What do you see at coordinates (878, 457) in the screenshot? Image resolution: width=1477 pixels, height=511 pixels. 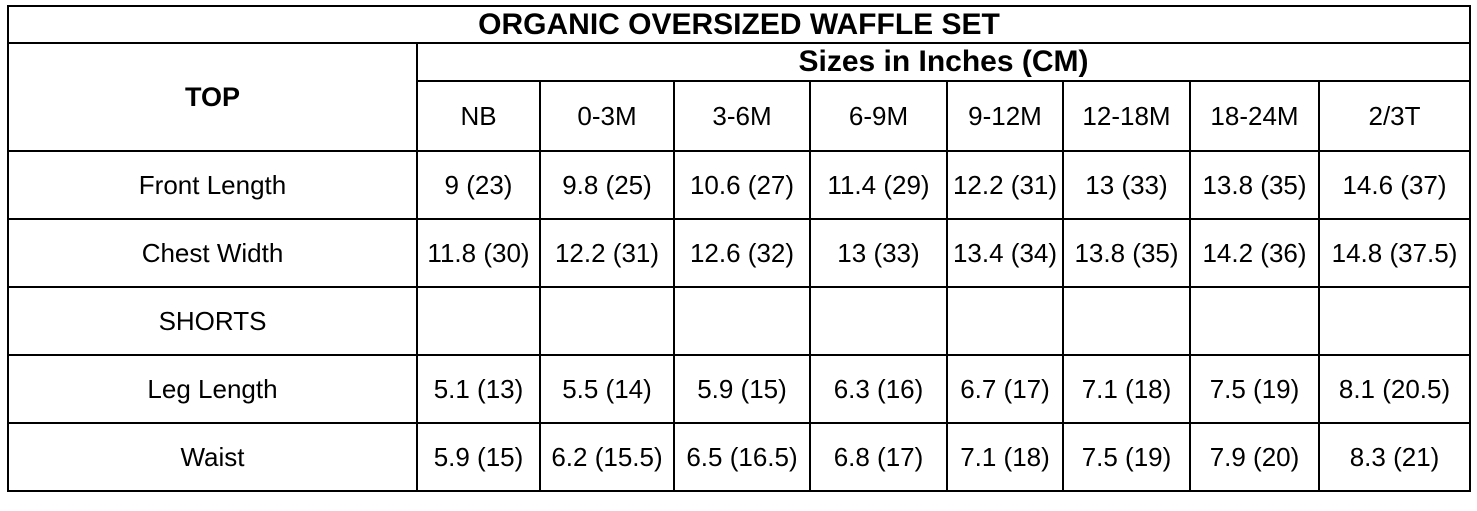 I see `table-cell: 6.8 (17)` at bounding box center [878, 457].